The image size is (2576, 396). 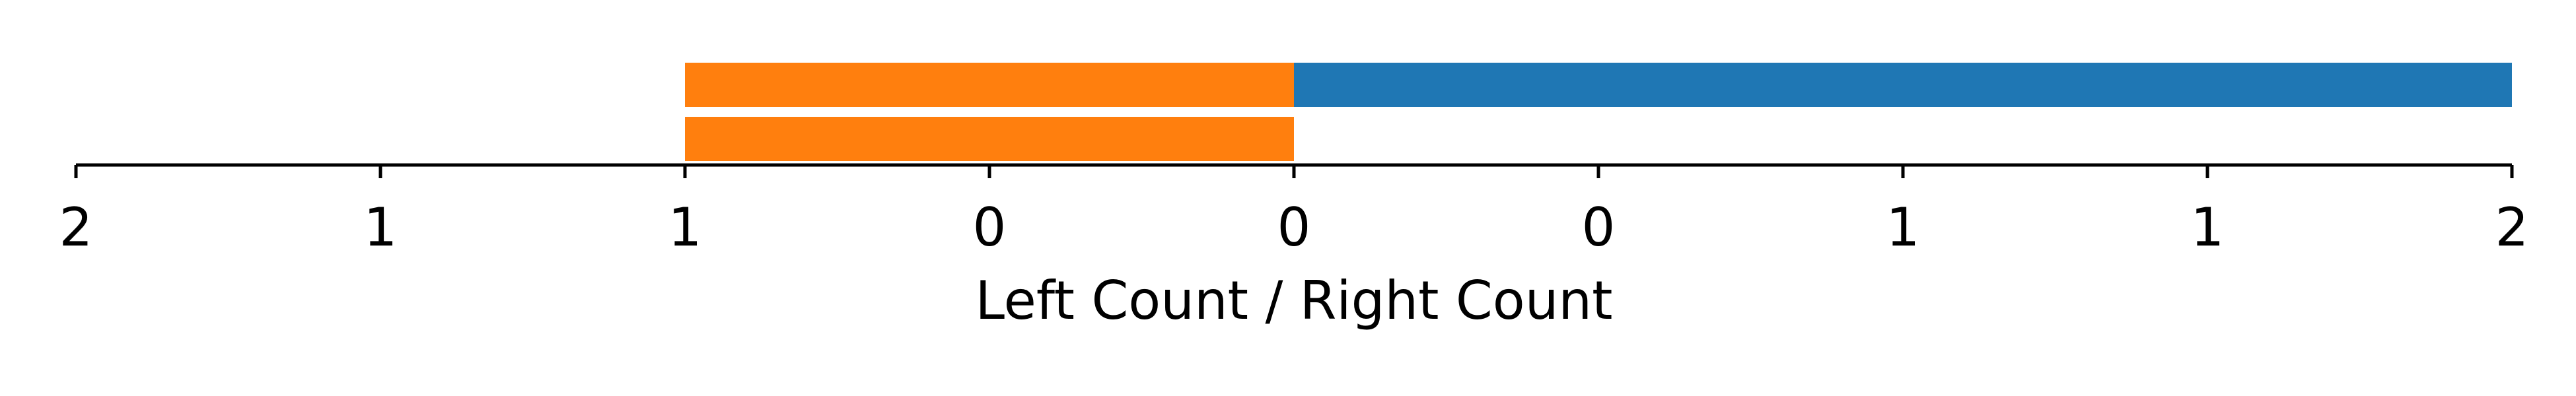 What do you see at coordinates (1294, 227) in the screenshot?
I see `x-tick-label-5: 0` at bounding box center [1294, 227].